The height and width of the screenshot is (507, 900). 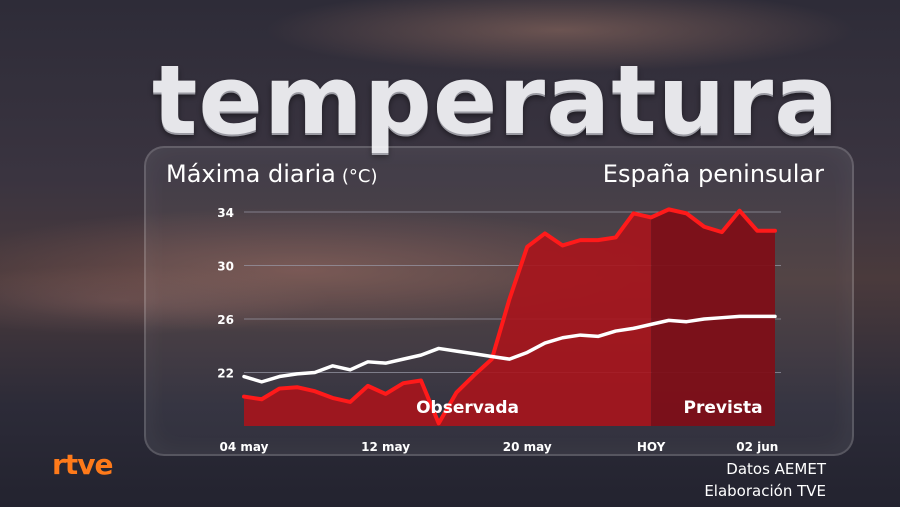 What do you see at coordinates (244, 447) in the screenshot?
I see `x-tick-label: 04 may` at bounding box center [244, 447].